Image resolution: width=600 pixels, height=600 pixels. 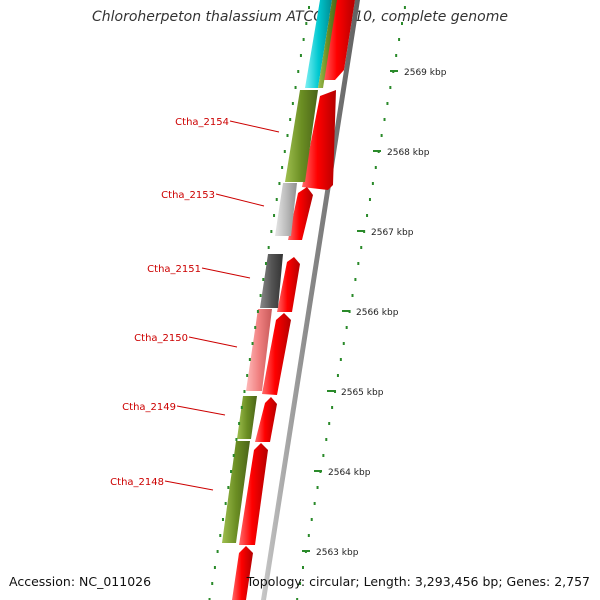 I want to click on gene-label-ctha-2148: Ctha_2148, so click(x=162, y=484).